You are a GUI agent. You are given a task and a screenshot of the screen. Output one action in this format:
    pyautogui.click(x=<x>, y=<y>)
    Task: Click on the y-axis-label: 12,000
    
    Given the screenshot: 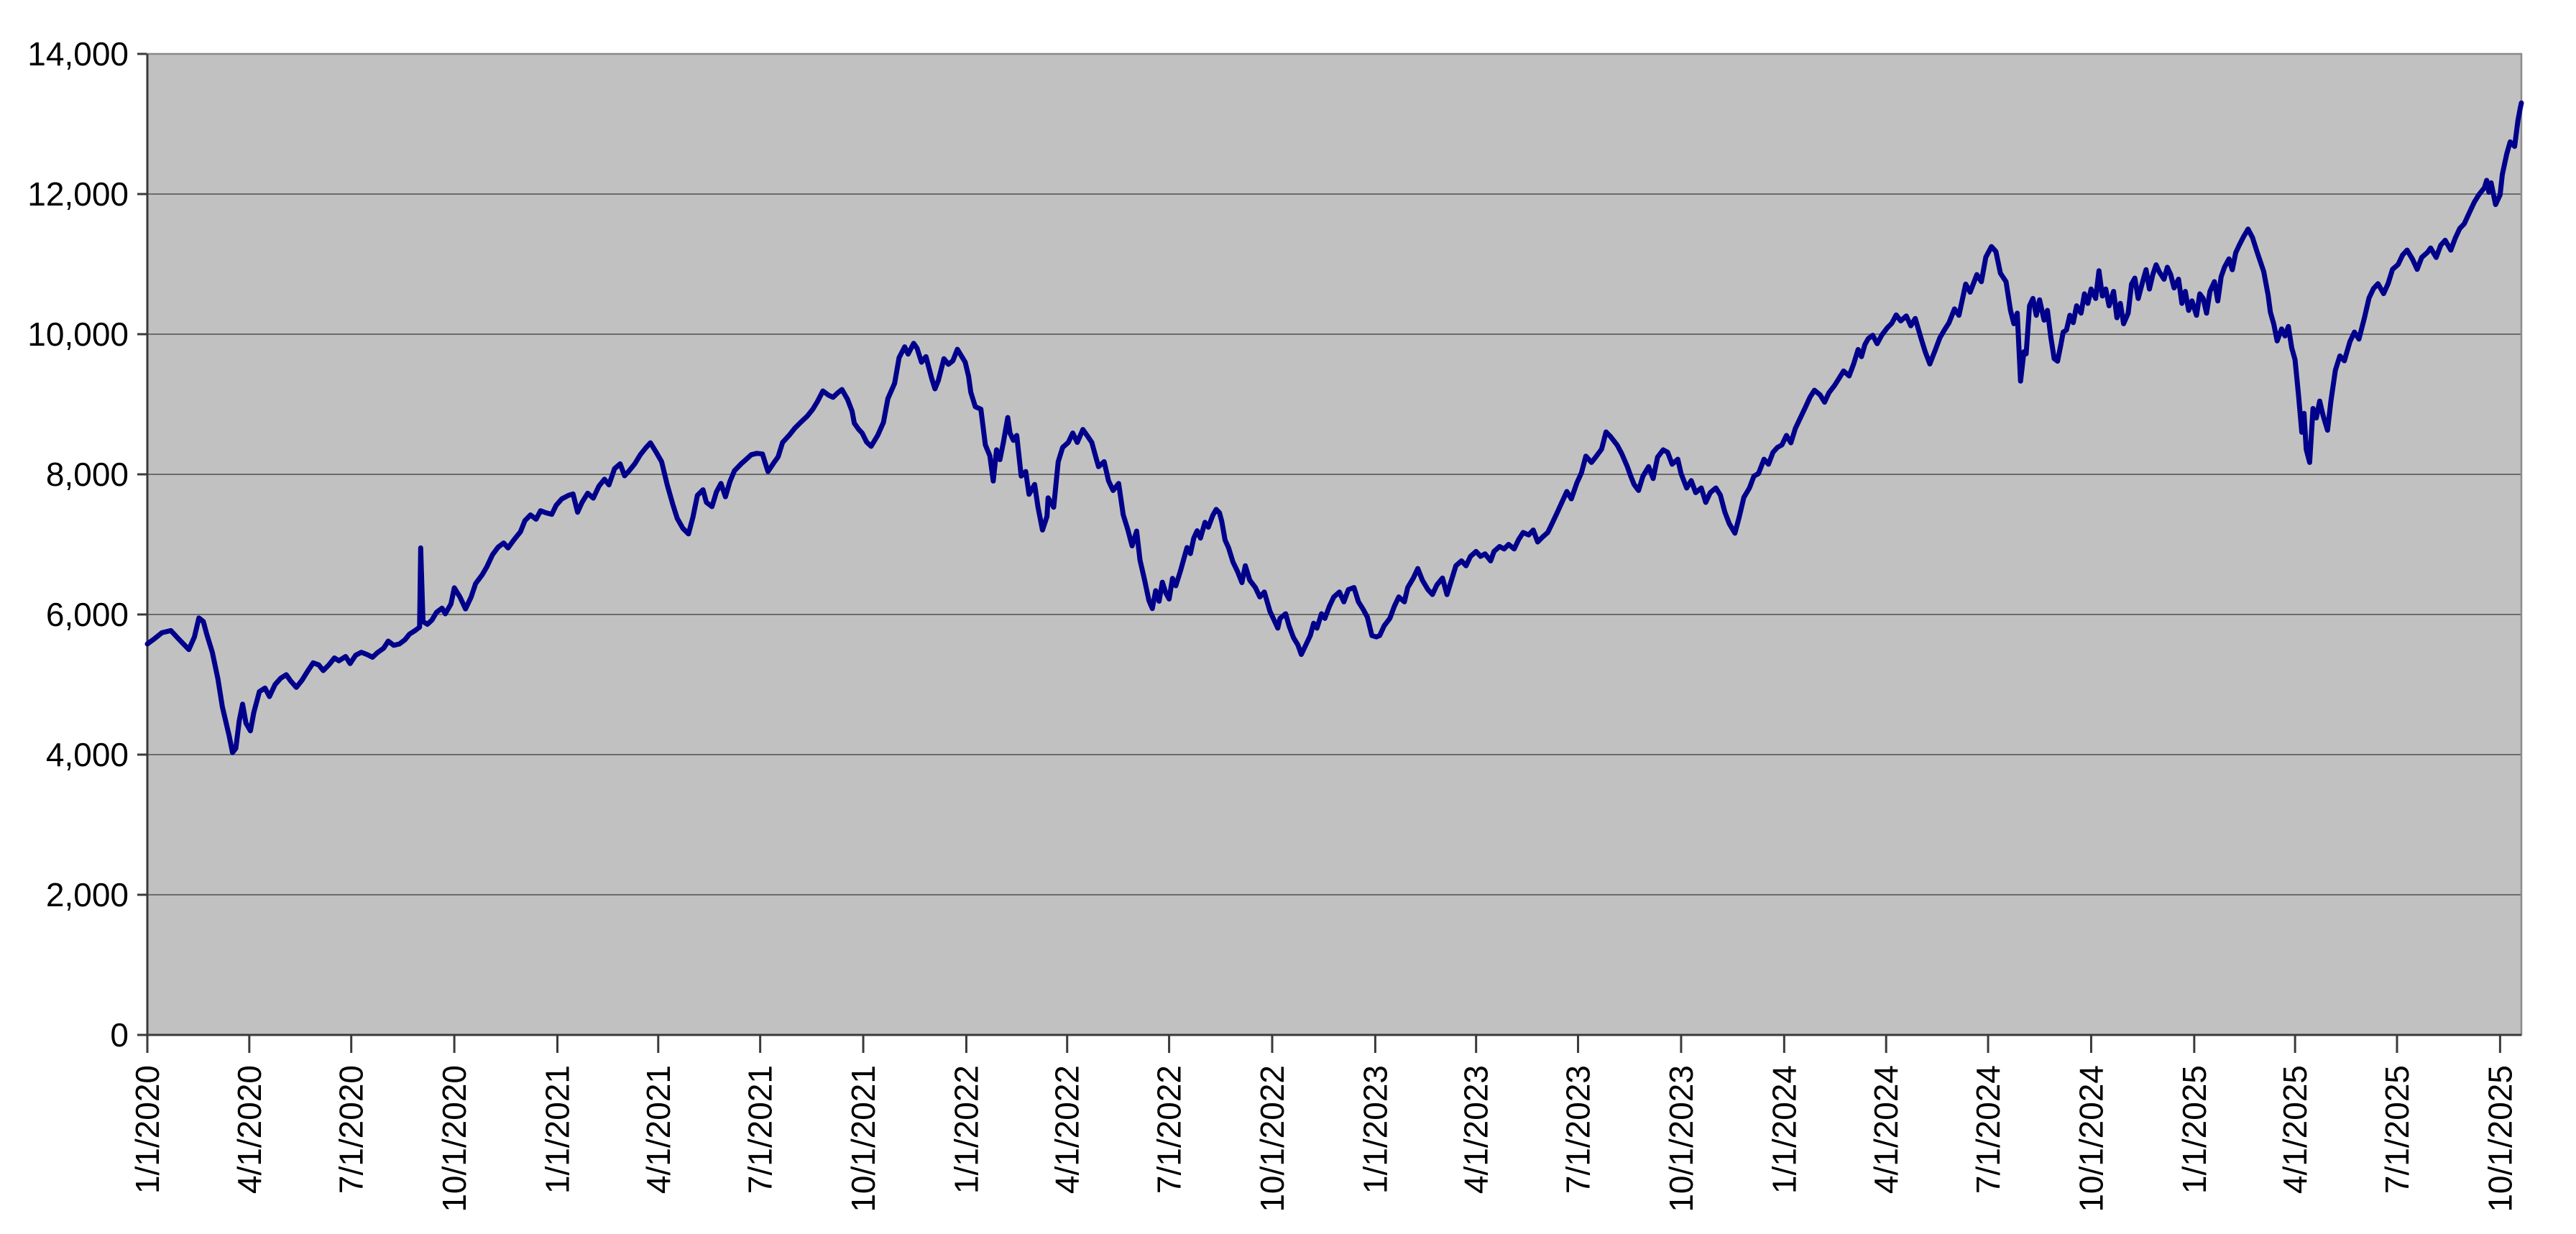 What is the action you would take?
    pyautogui.click(x=78, y=194)
    